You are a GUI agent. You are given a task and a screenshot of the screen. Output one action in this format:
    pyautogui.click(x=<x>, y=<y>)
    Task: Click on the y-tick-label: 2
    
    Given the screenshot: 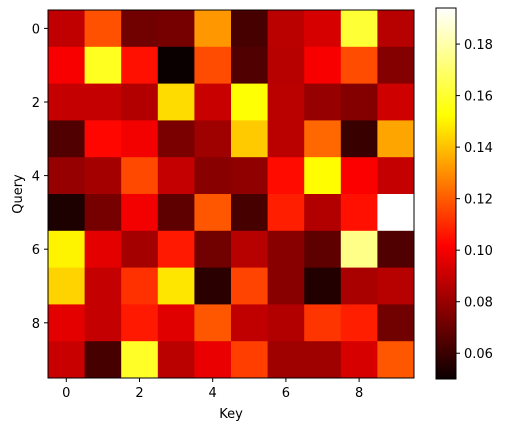 What is the action you would take?
    pyautogui.click(x=36, y=103)
    